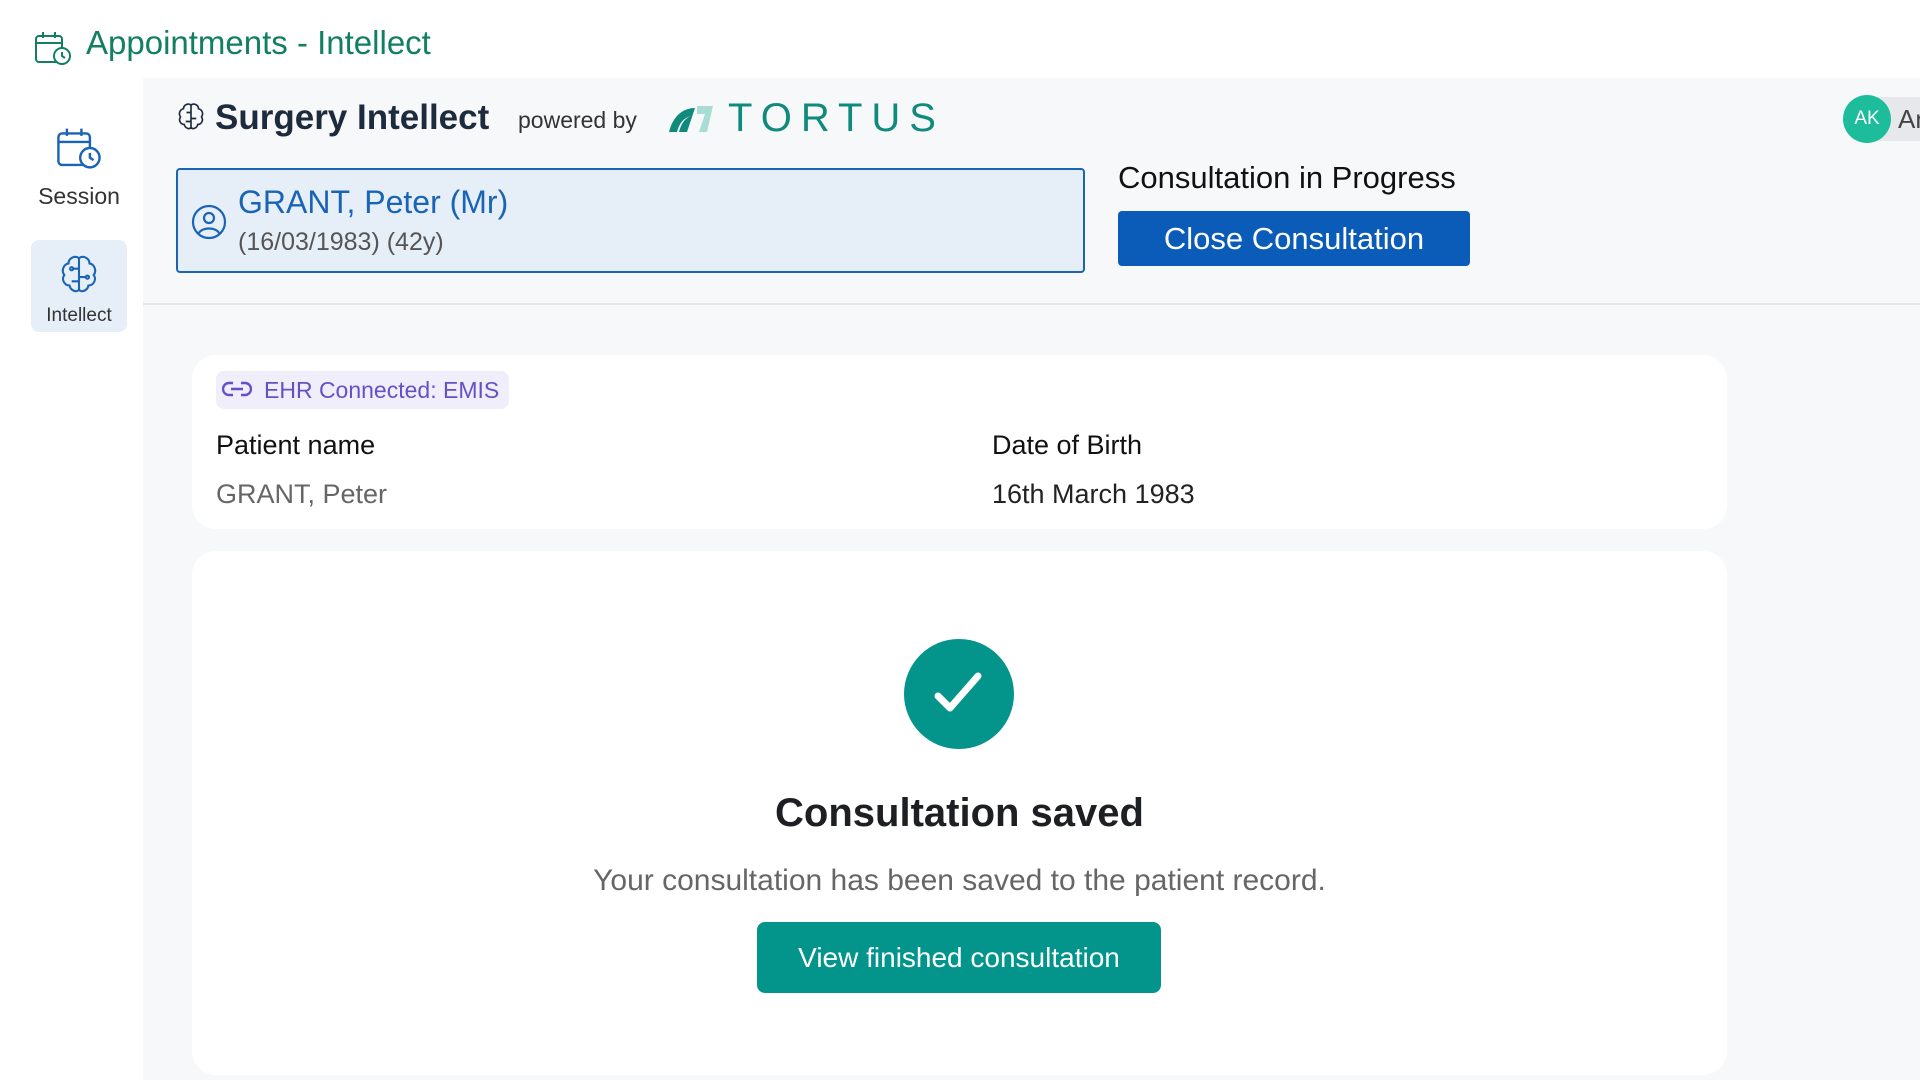 The image size is (1920, 1080). What do you see at coordinates (258, 42) in the screenshot?
I see `app-title: Appointments - Intellect` at bounding box center [258, 42].